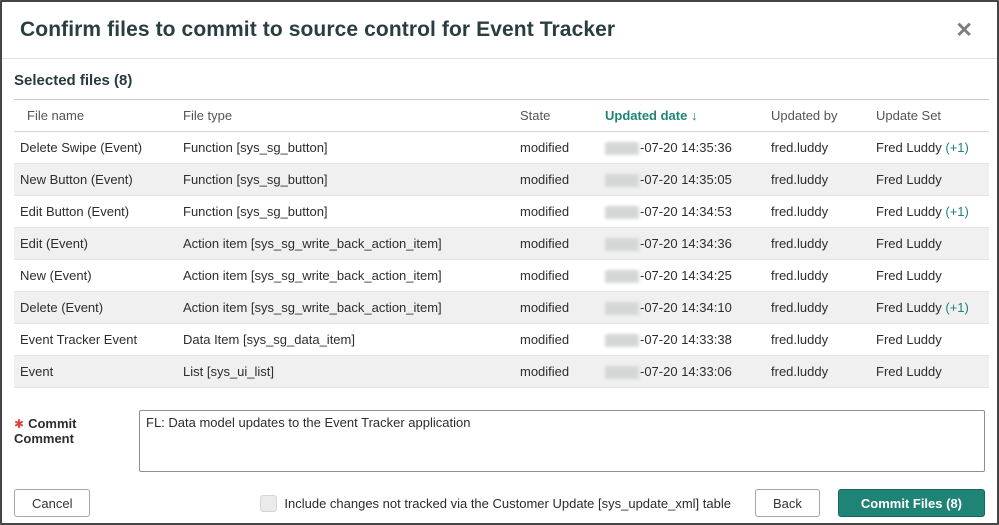 The width and height of the screenshot is (999, 525). Describe the element at coordinates (787, 503) in the screenshot. I see `back-button: Back` at that location.